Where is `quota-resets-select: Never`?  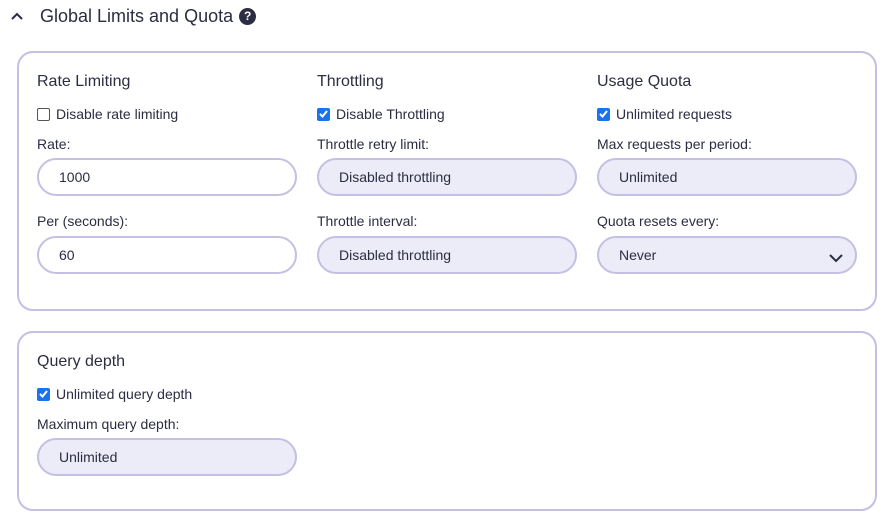 quota-resets-select: Never is located at coordinates (727, 255).